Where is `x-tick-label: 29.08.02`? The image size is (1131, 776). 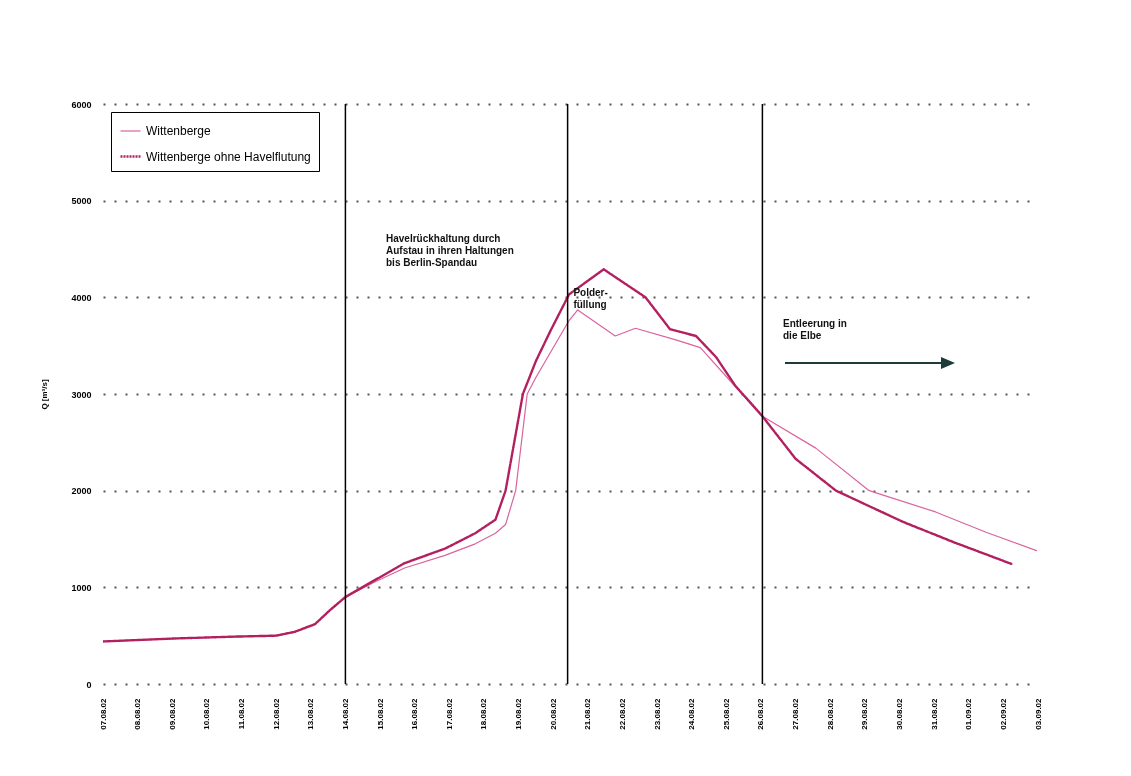 x-tick-label: 29.08.02 is located at coordinates (865, 713).